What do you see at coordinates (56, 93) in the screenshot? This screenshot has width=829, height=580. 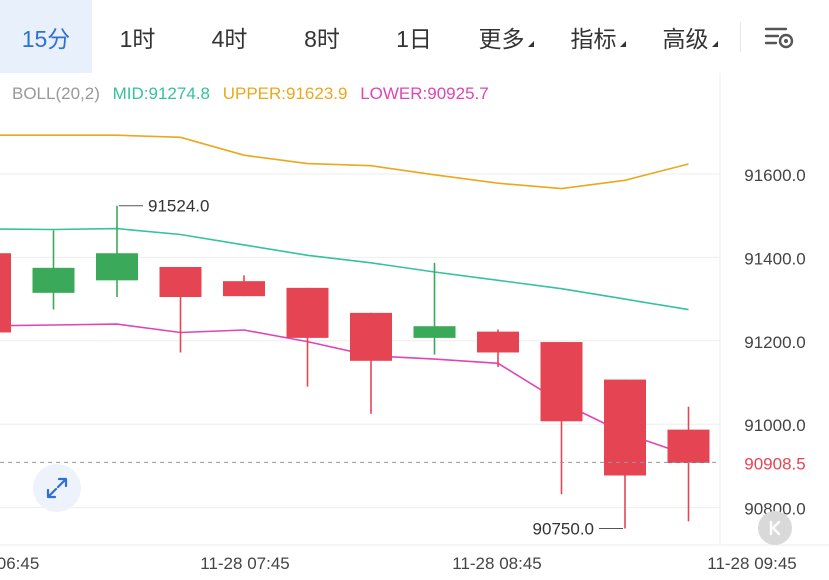 I see `boll-legend-name: BOLL(20,2)` at bounding box center [56, 93].